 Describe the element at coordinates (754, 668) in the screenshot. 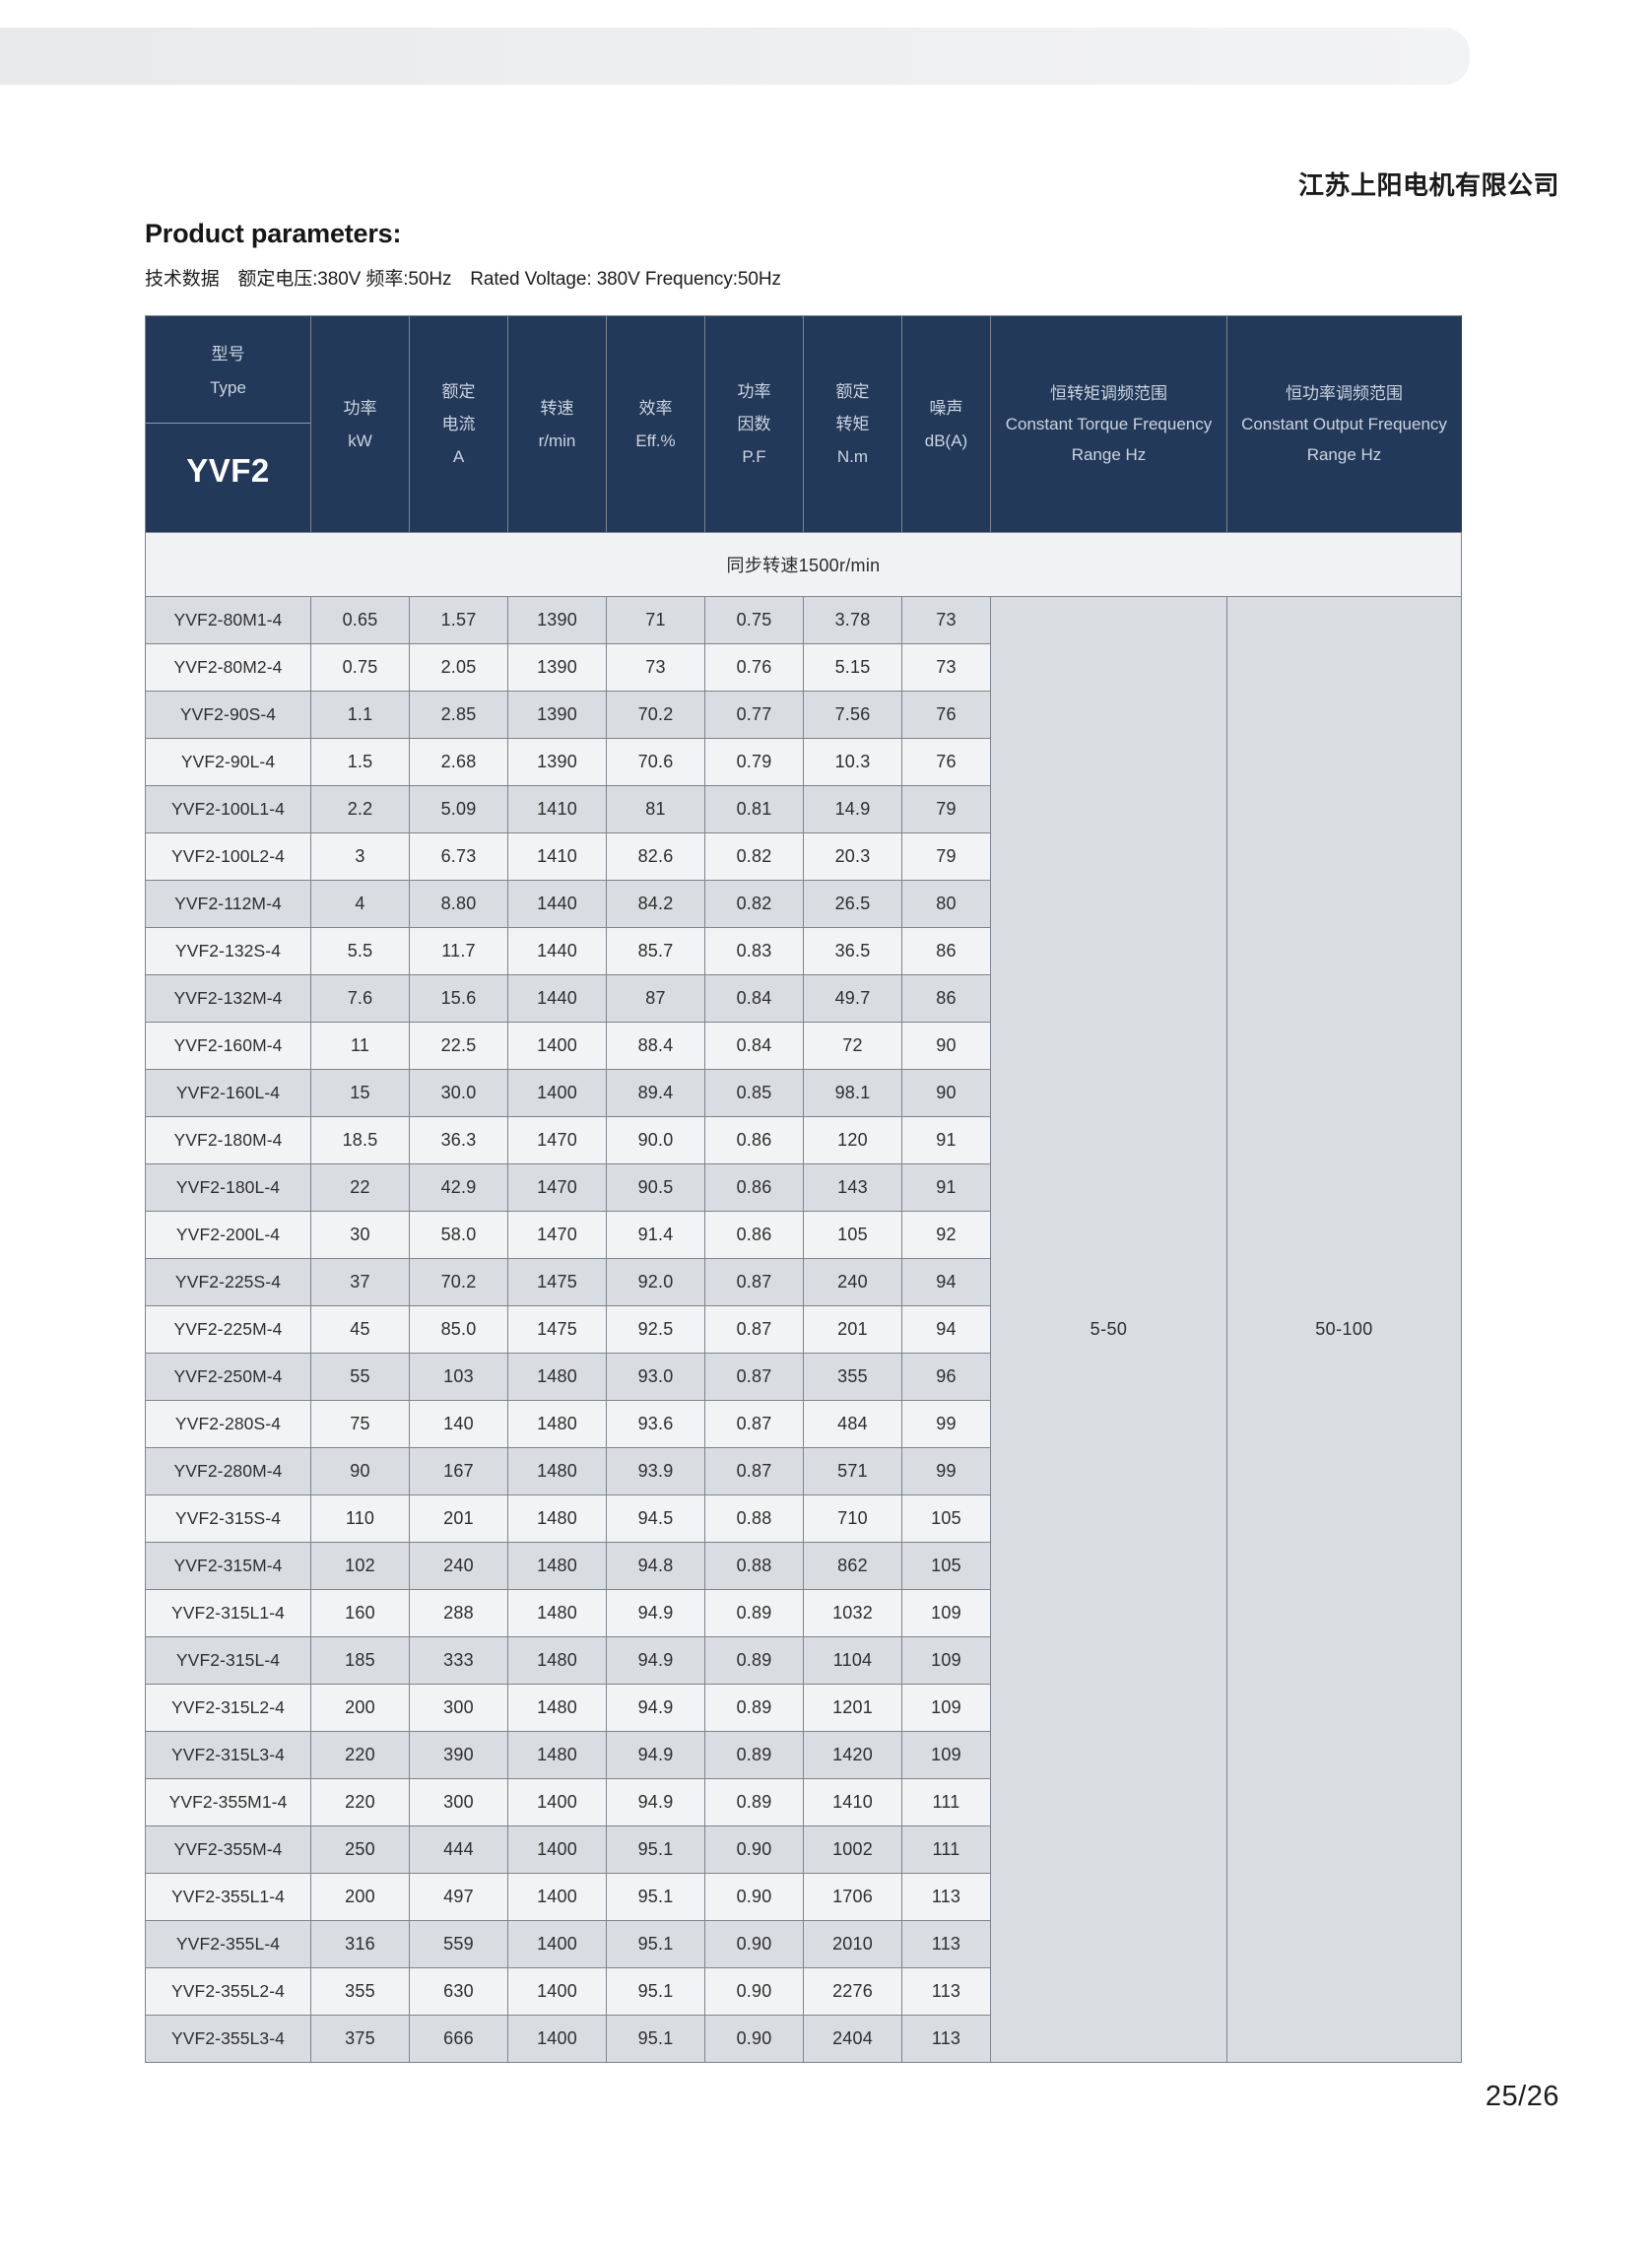

I see `cell-pf: 0.76` at that location.